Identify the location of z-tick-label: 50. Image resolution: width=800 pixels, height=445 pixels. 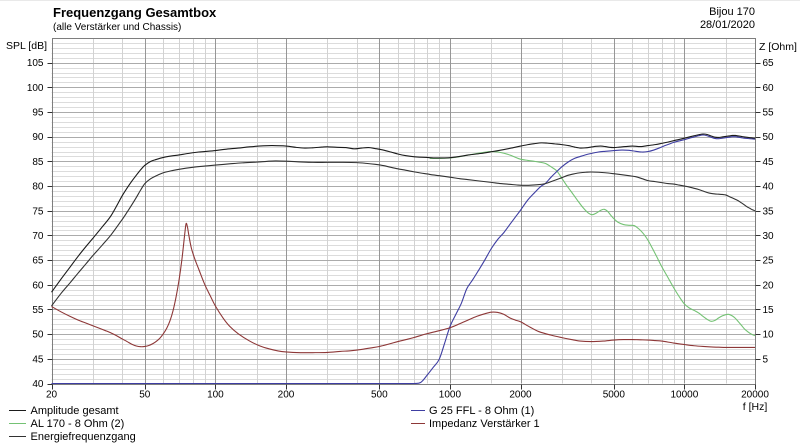
(769, 137).